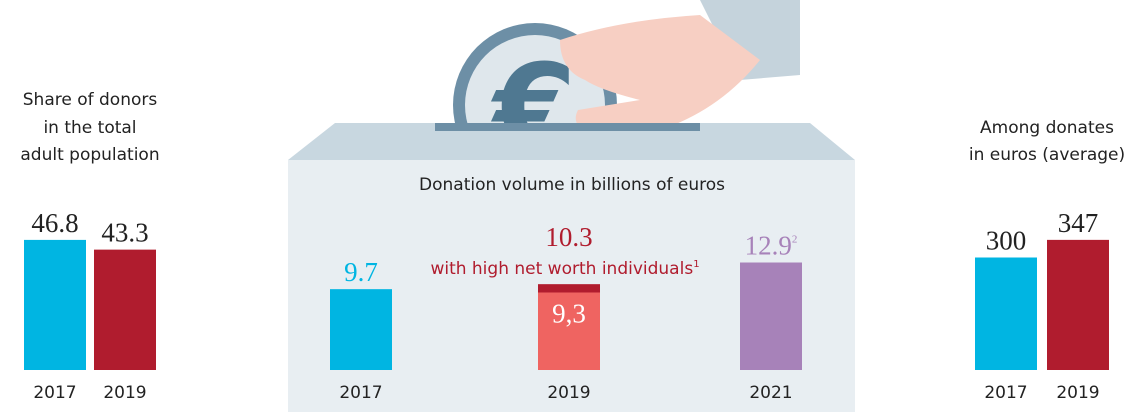 This screenshot has height=412, width=1136. Describe the element at coordinates (572, 185) in the screenshot. I see `chart-title: Donation volume in billions of euros` at that location.